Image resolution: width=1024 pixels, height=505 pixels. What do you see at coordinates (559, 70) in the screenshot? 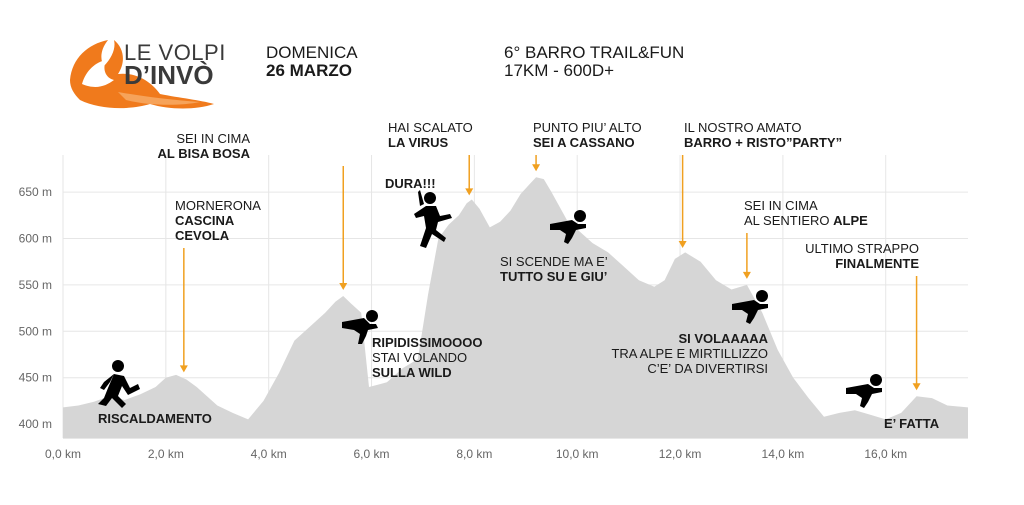
I see `event-stats: 17KM - 600D+` at bounding box center [559, 70].